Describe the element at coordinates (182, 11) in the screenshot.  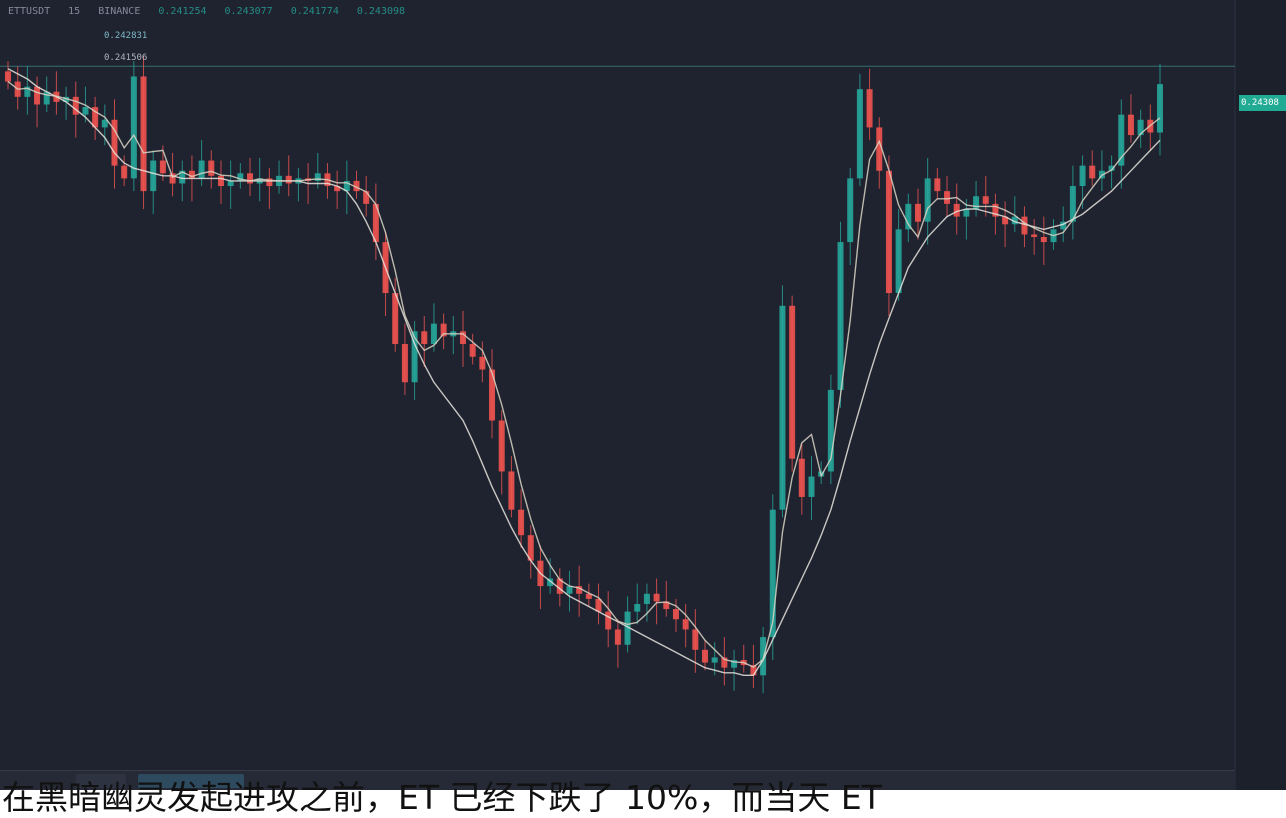
I see `ohlc-open: 0.241254` at that location.